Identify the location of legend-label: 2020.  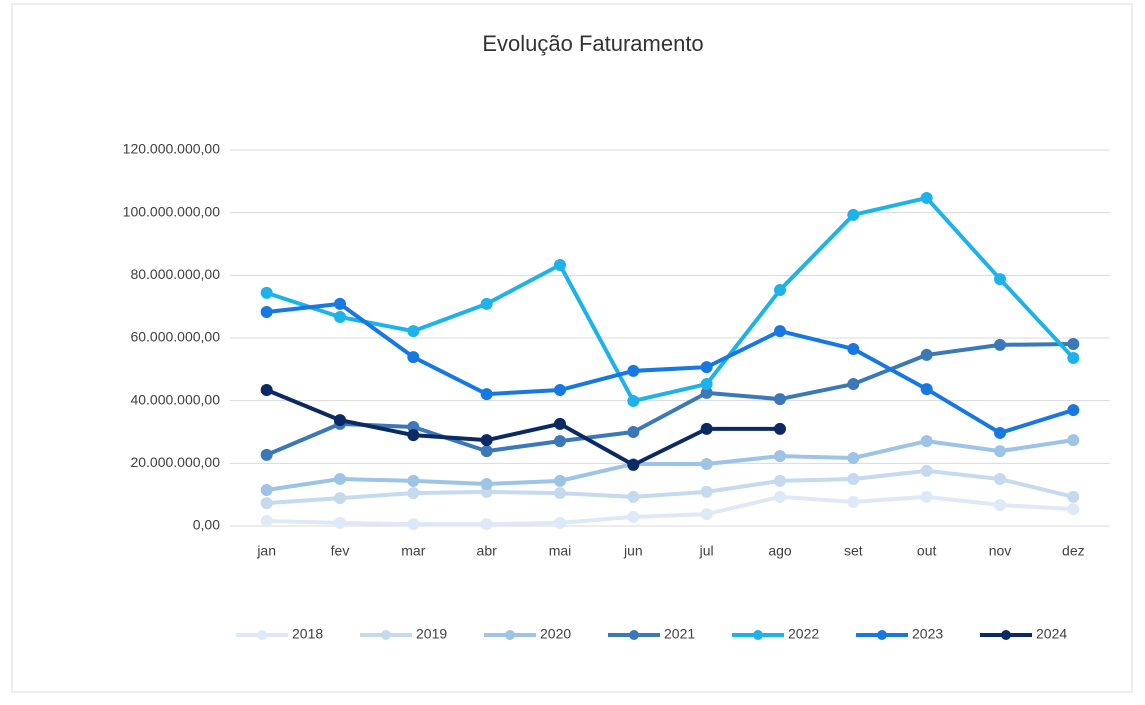
(555, 634).